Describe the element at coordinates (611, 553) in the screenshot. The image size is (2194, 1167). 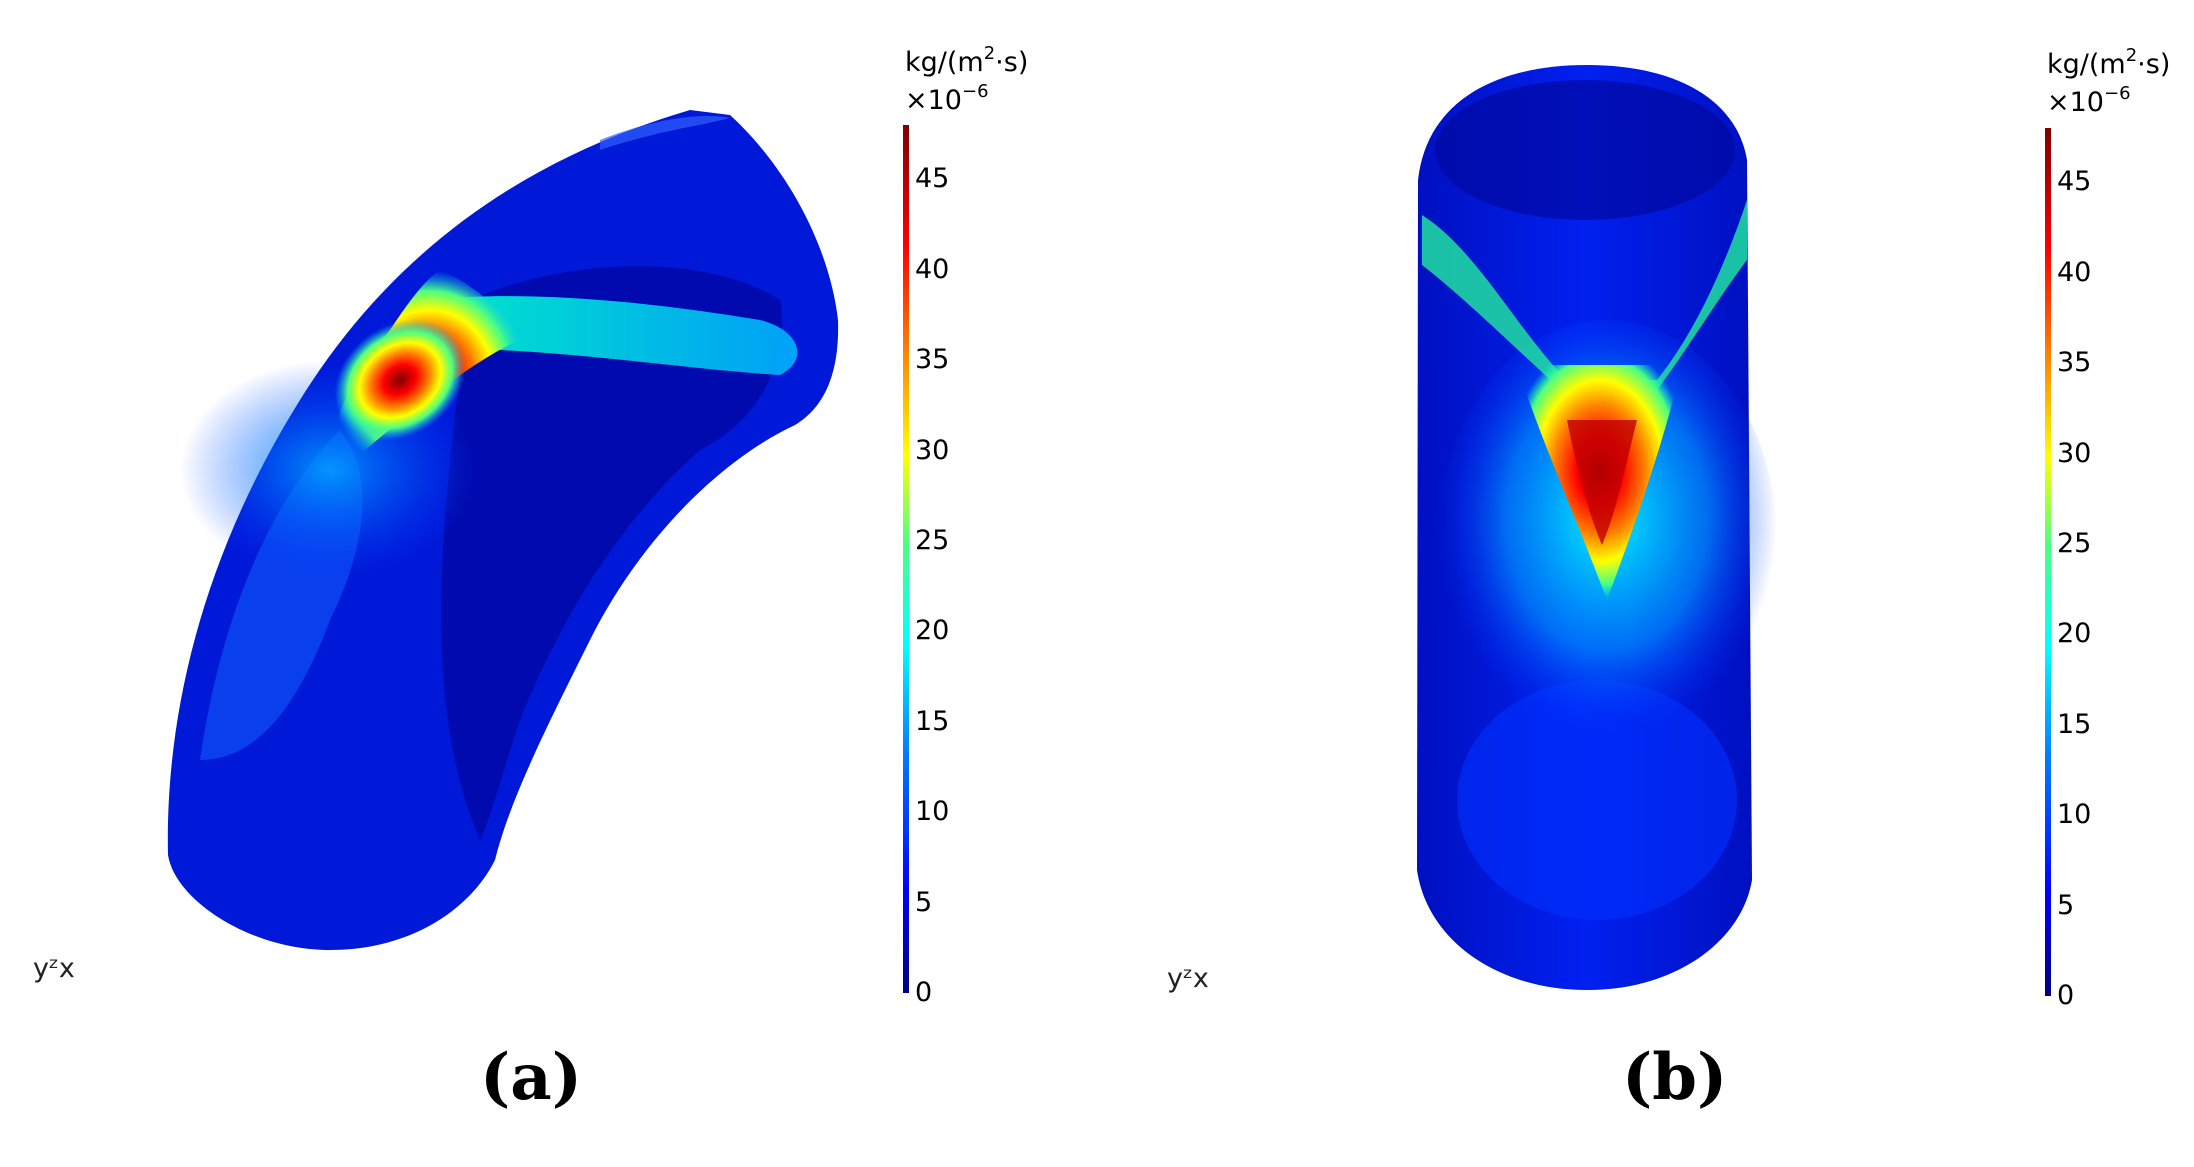
I see `elbow-inner-shade` at that location.